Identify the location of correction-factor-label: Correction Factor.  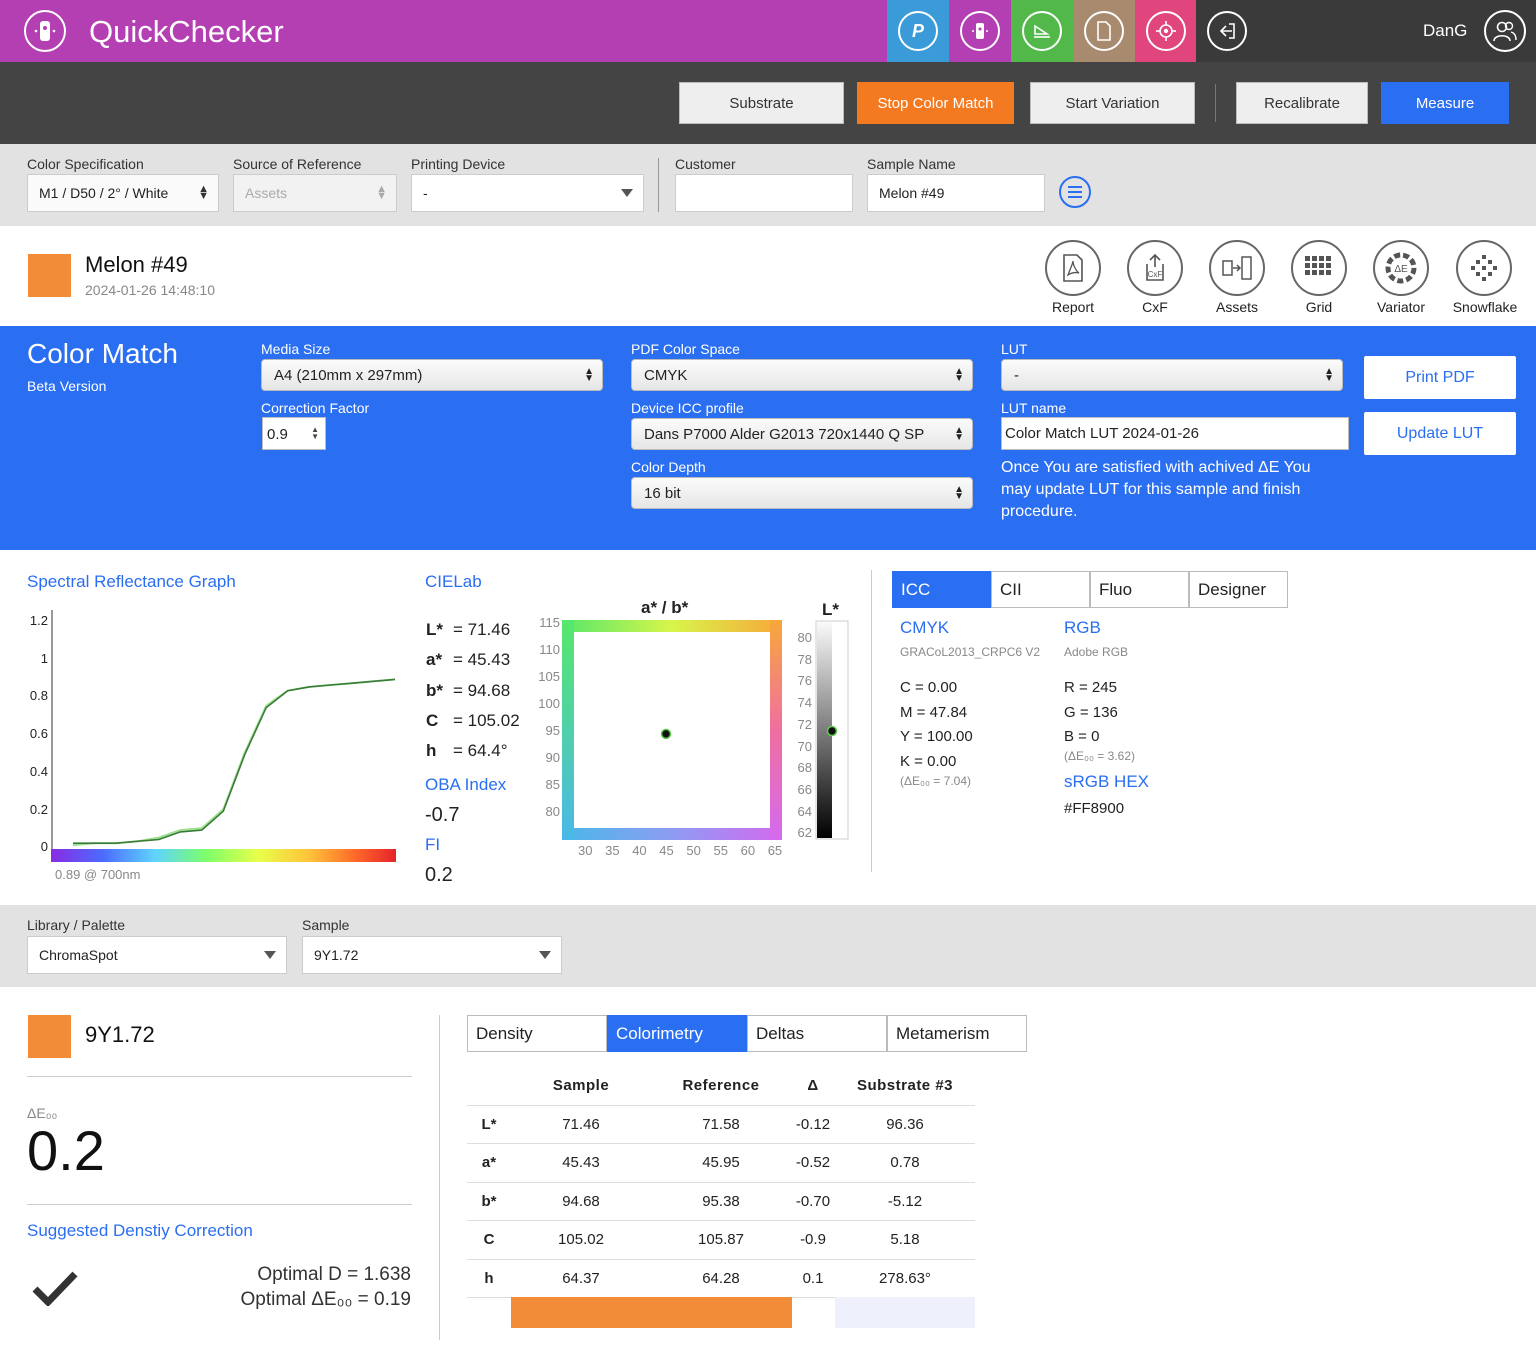
(315, 408).